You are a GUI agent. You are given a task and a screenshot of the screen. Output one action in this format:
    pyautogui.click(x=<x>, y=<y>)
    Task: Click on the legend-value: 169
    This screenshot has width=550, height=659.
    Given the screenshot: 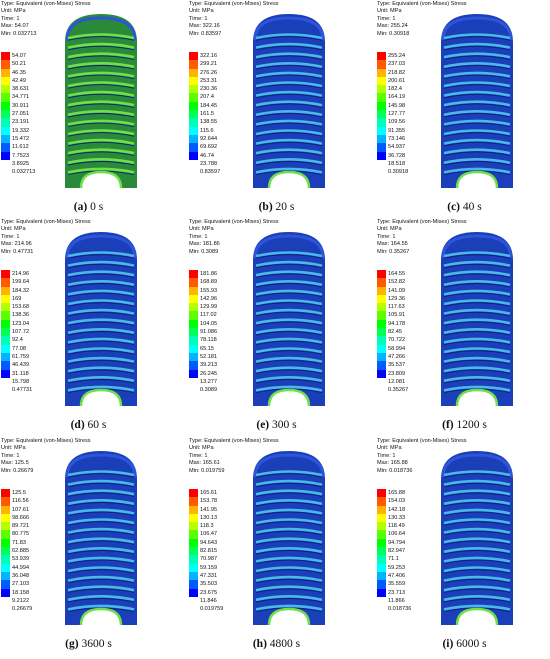 What is the action you would take?
    pyautogui.click(x=17, y=298)
    